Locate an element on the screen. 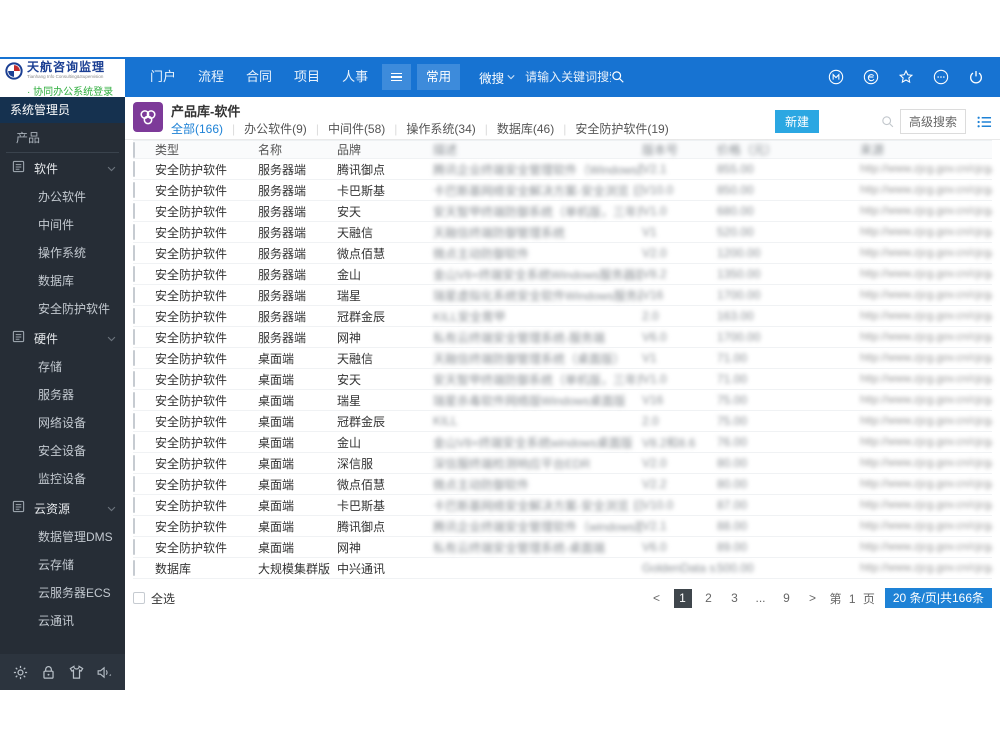 This screenshot has width=1000, height=750. tab-2: 办公软件(9) is located at coordinates (265, 128).